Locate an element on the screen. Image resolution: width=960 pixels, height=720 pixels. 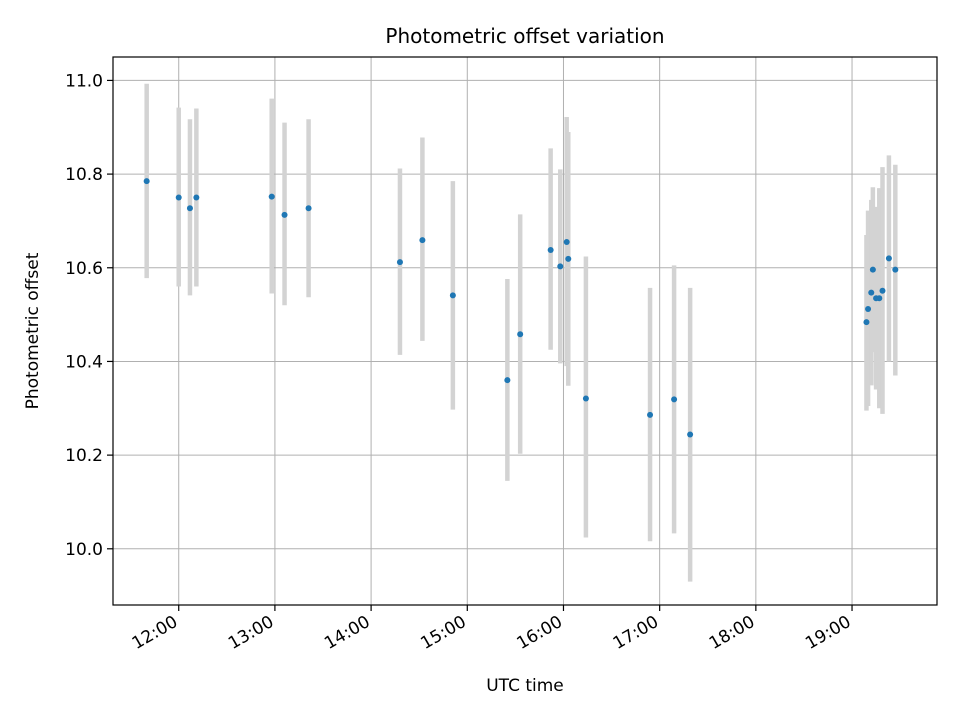
y-tick-label: 10.2 is located at coordinates (84, 456).